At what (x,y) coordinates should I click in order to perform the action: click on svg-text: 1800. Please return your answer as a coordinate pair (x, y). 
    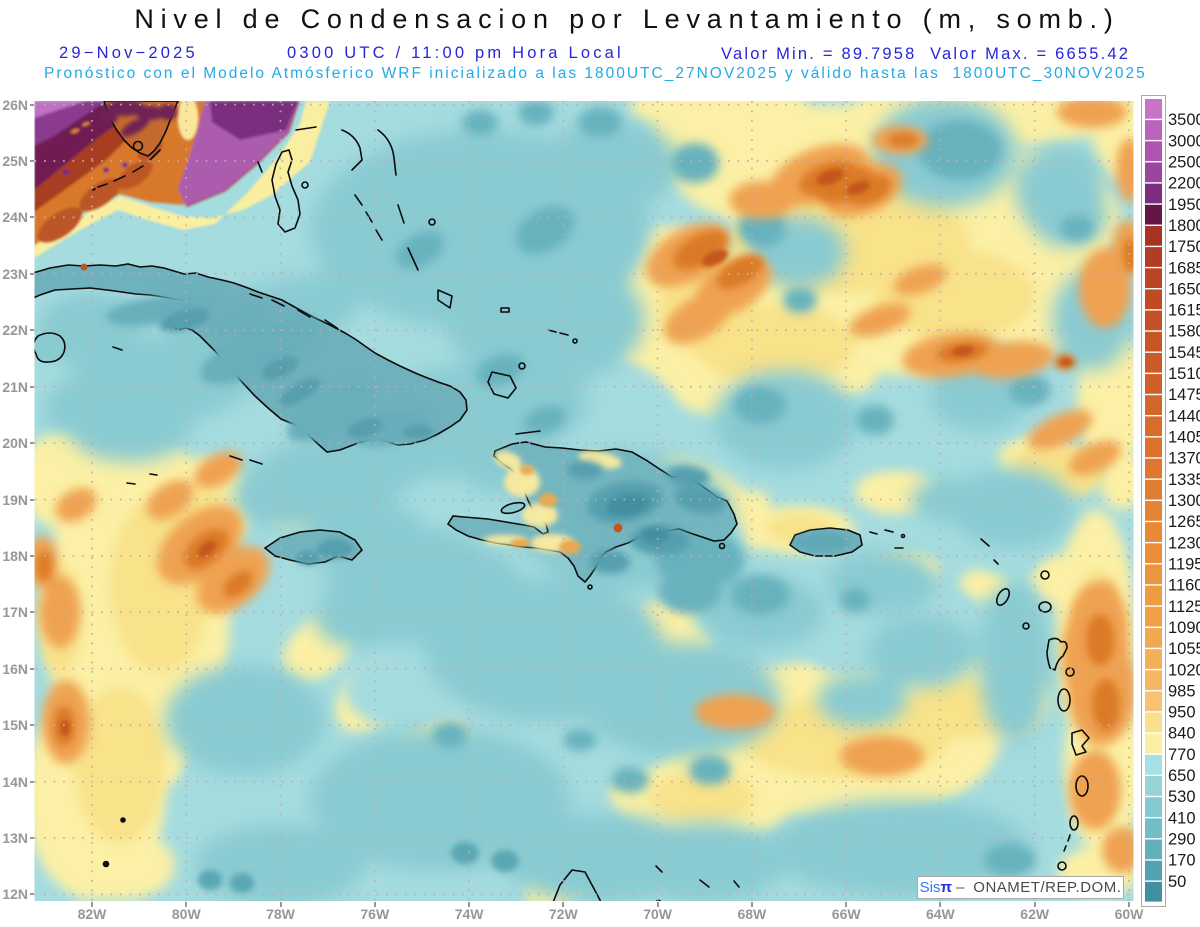
    Looking at the image, I should click on (1184, 226).